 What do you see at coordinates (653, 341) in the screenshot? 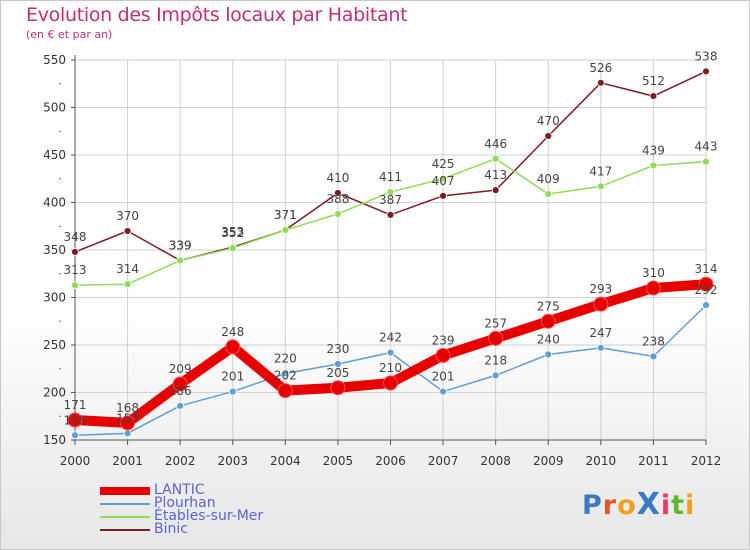
I see `data-label-plourhan: 238` at bounding box center [653, 341].